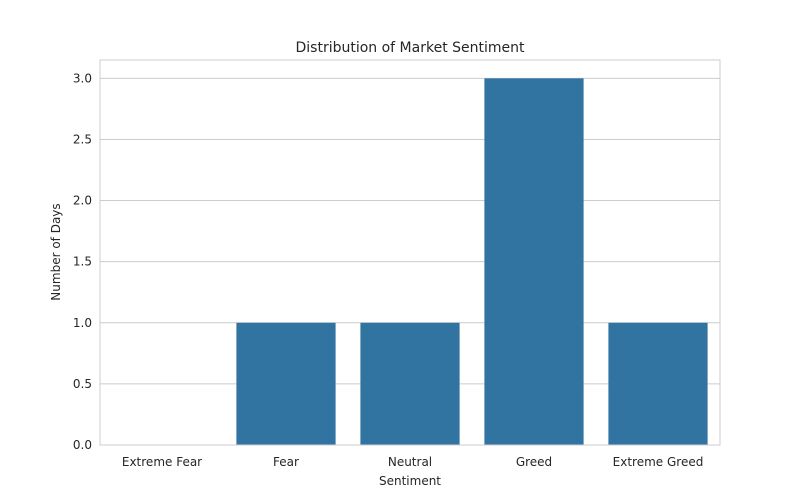  What do you see at coordinates (82, 323) in the screenshot?
I see `y-tick-label: 1.0` at bounding box center [82, 323].